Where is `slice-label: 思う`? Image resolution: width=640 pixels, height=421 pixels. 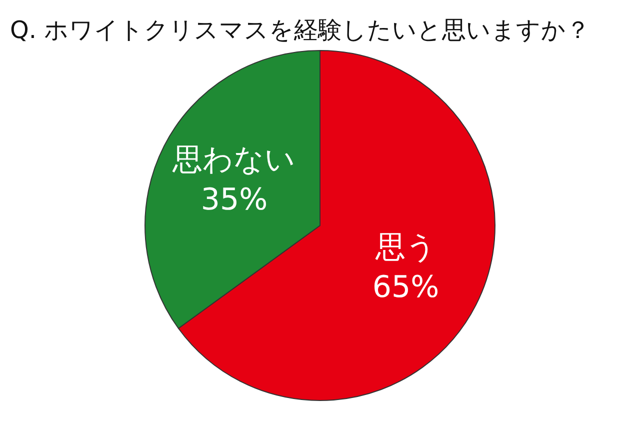 slice-label: 思う is located at coordinates (405, 247).